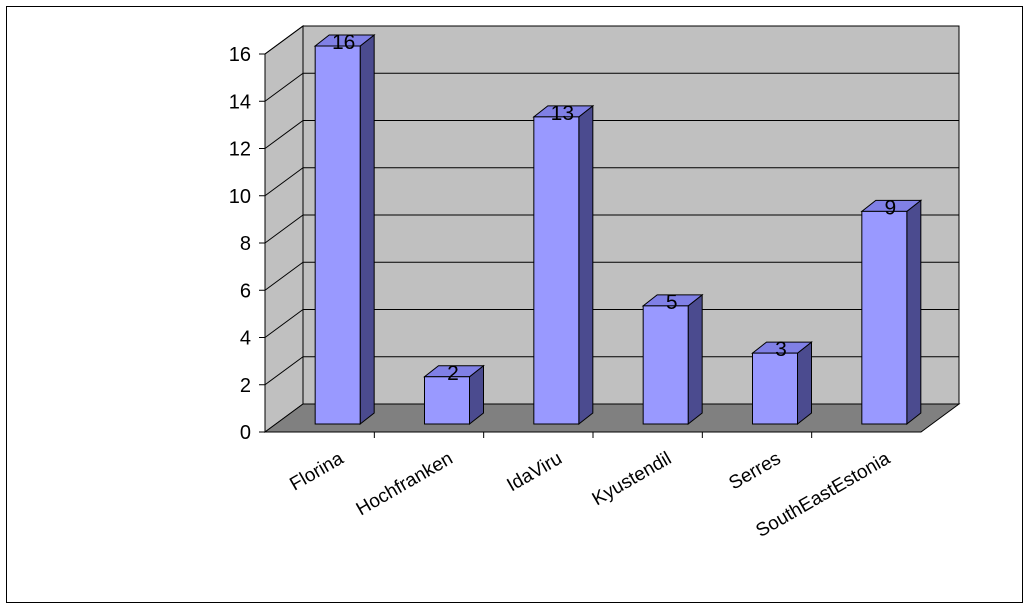  Describe the element at coordinates (890, 207) in the screenshot. I see `data-label: 9` at that location.